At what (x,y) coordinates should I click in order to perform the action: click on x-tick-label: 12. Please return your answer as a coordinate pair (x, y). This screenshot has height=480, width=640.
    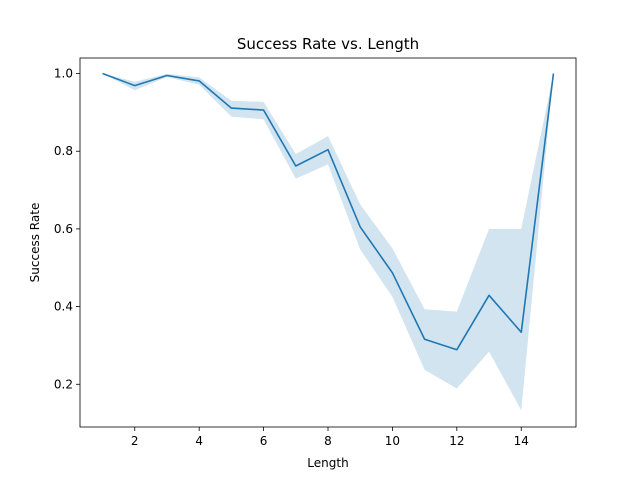
    Looking at the image, I should click on (456, 441).